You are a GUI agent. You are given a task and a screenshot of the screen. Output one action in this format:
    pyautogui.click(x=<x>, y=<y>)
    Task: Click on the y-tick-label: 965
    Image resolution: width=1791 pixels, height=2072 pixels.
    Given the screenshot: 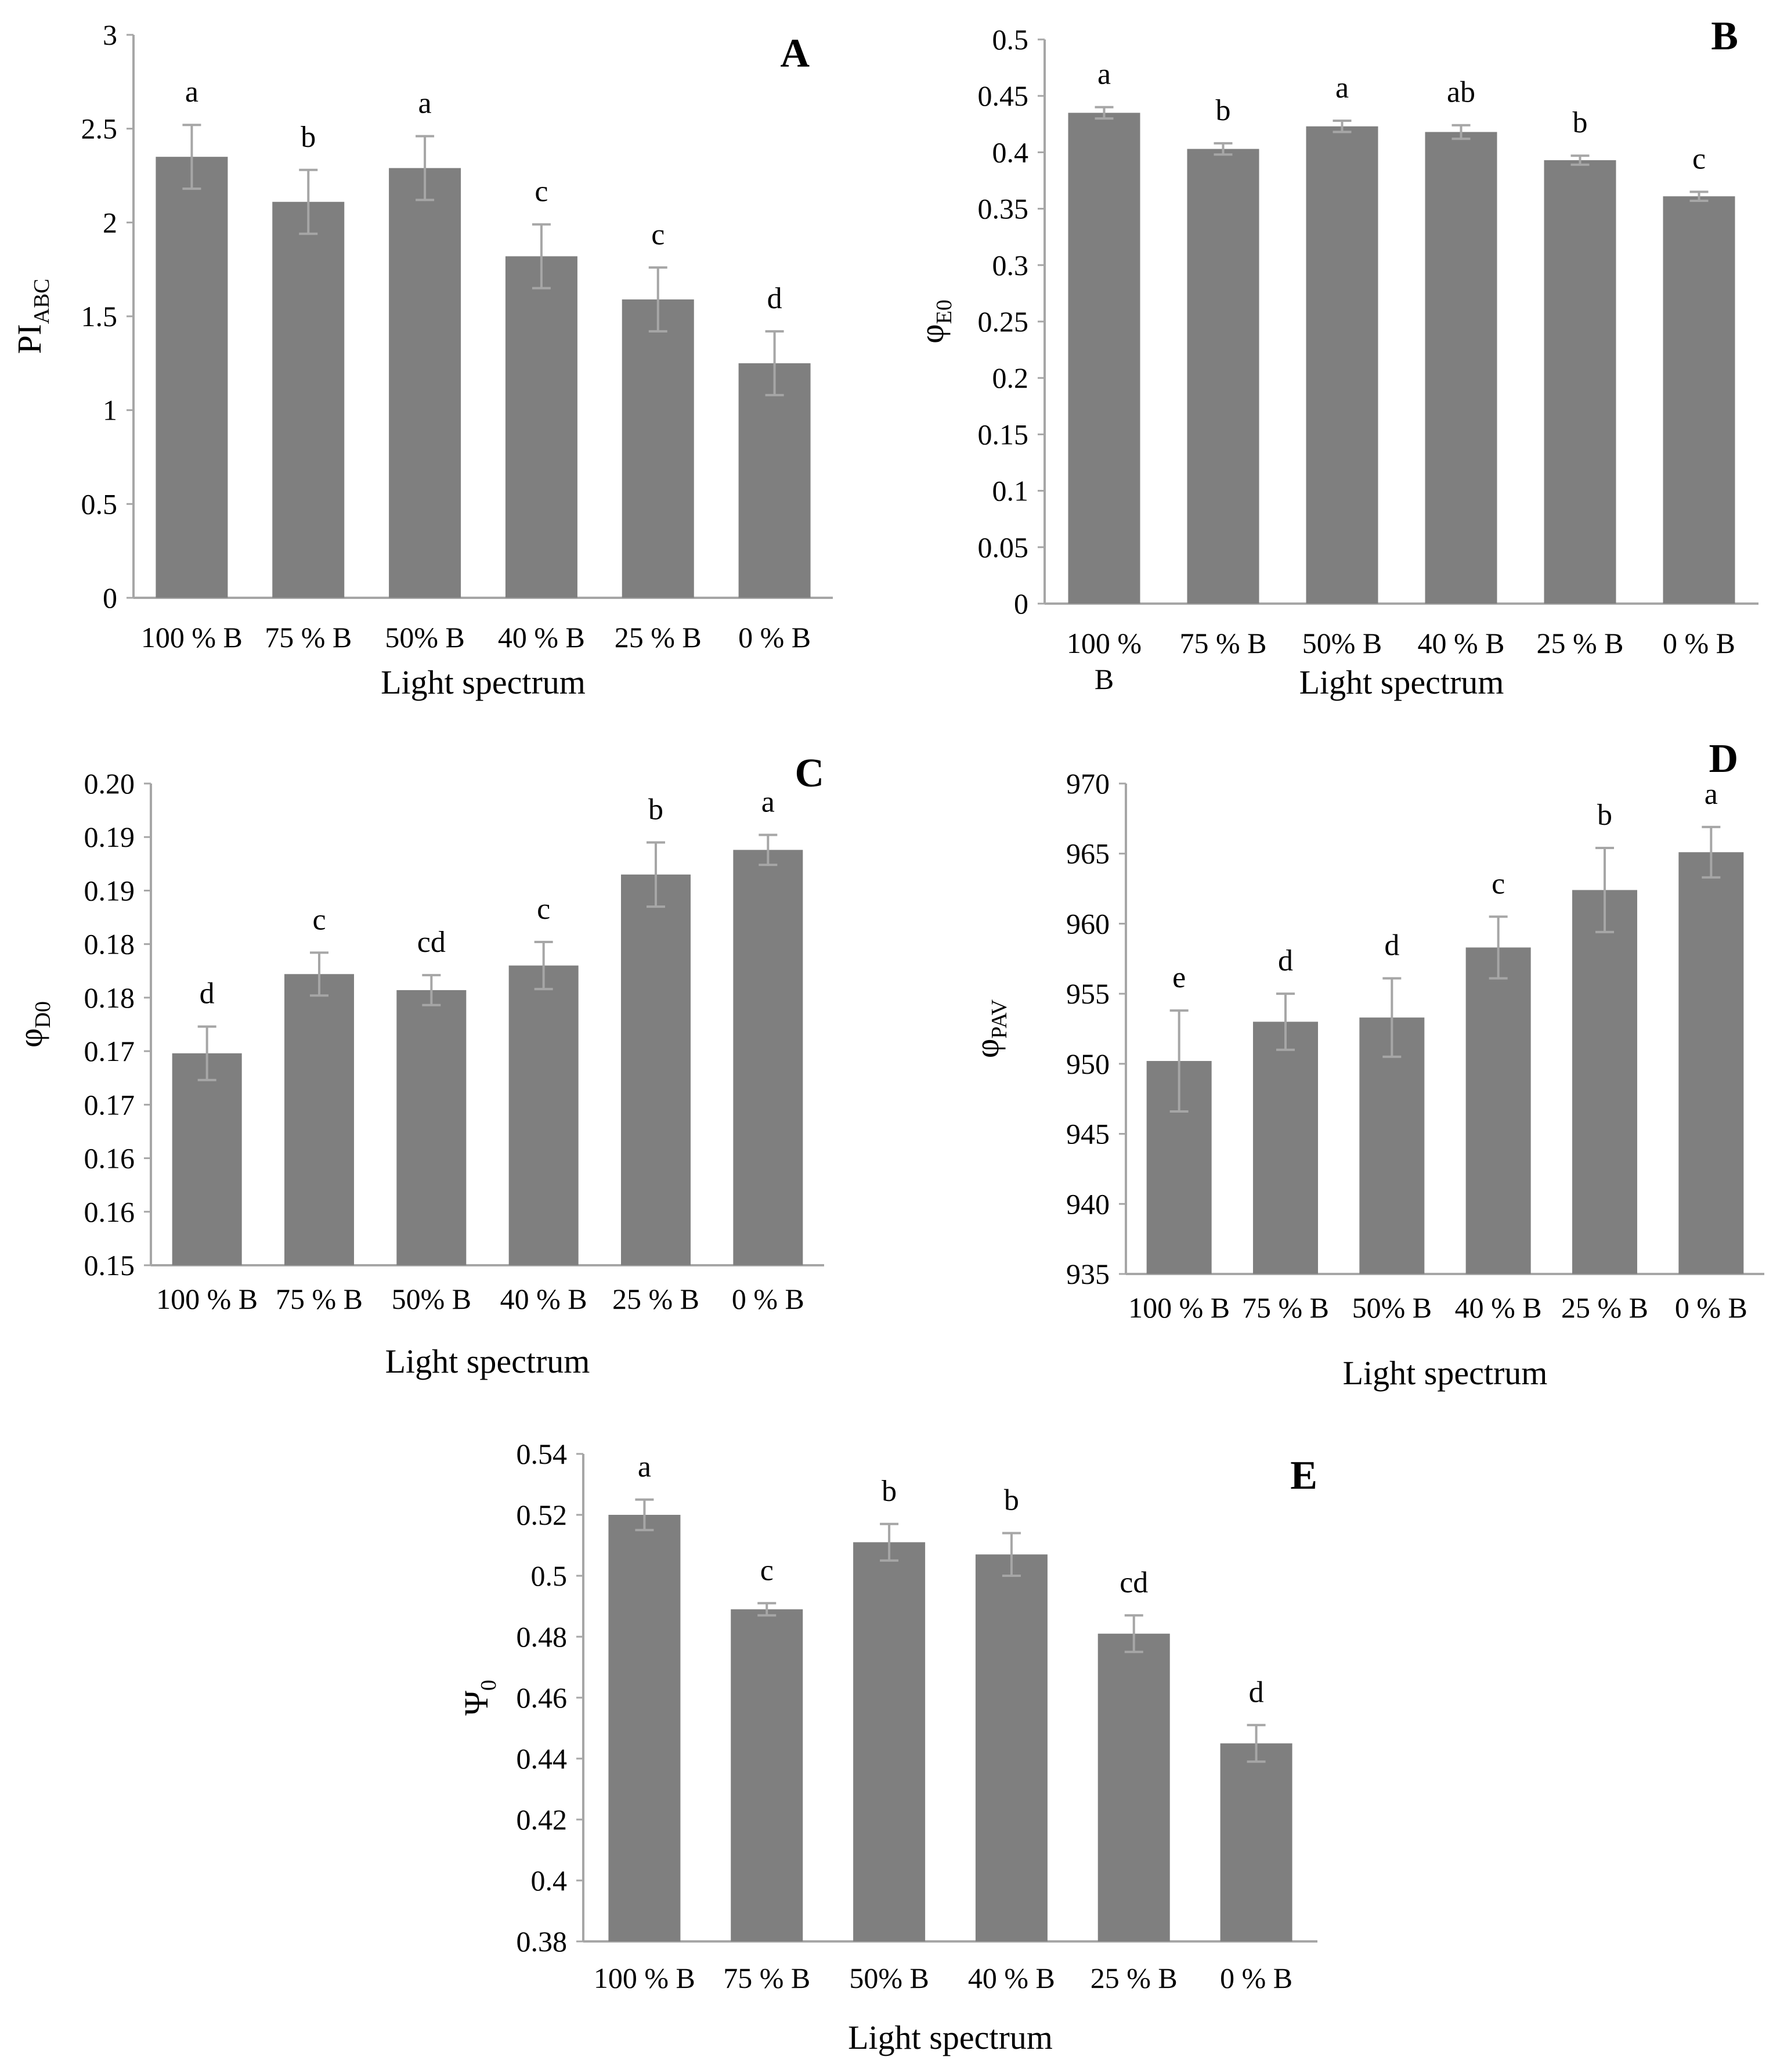 What is the action you would take?
    pyautogui.click(x=1088, y=854)
    